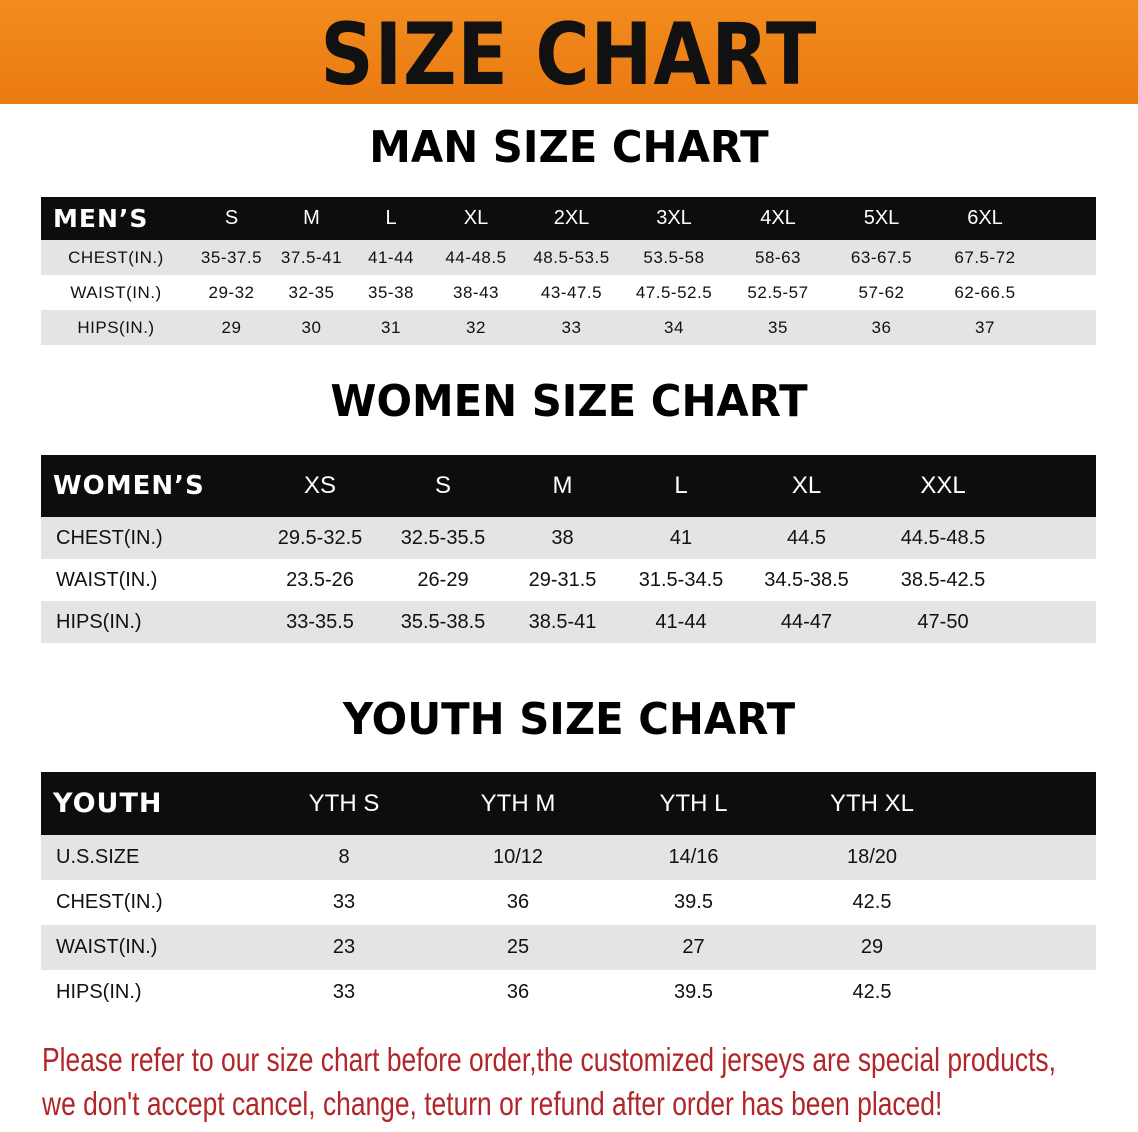 This screenshot has width=1138, height=1132. Describe the element at coordinates (943, 579) in the screenshot. I see `table-cell: 38.5-42.5` at that location.